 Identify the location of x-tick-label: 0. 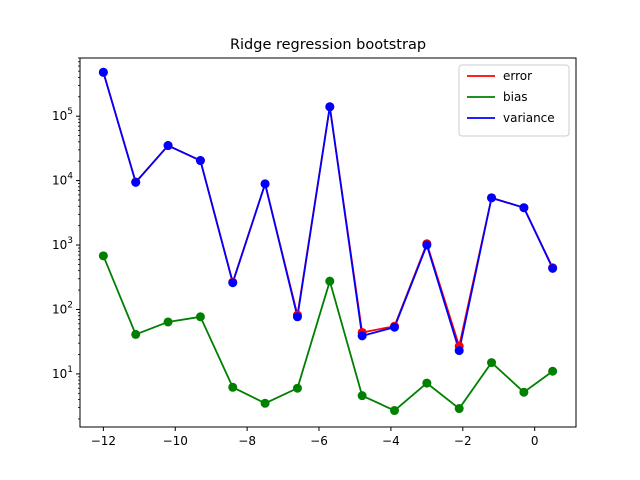
(535, 441).